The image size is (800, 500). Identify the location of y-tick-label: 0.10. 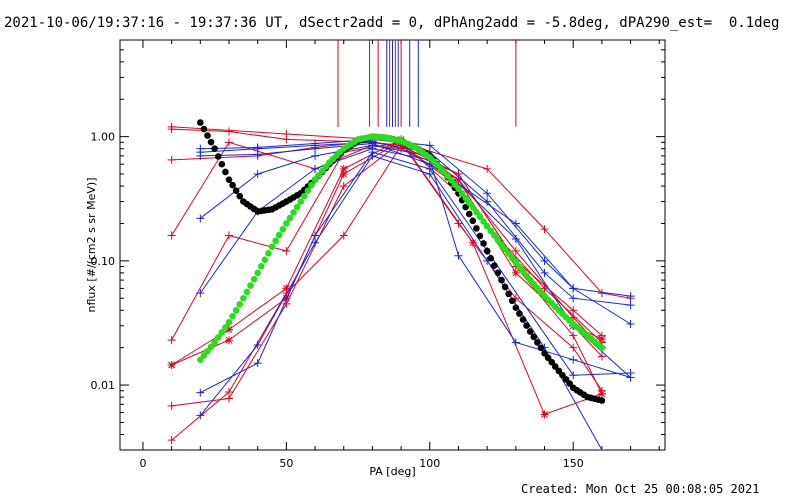
(103, 261).